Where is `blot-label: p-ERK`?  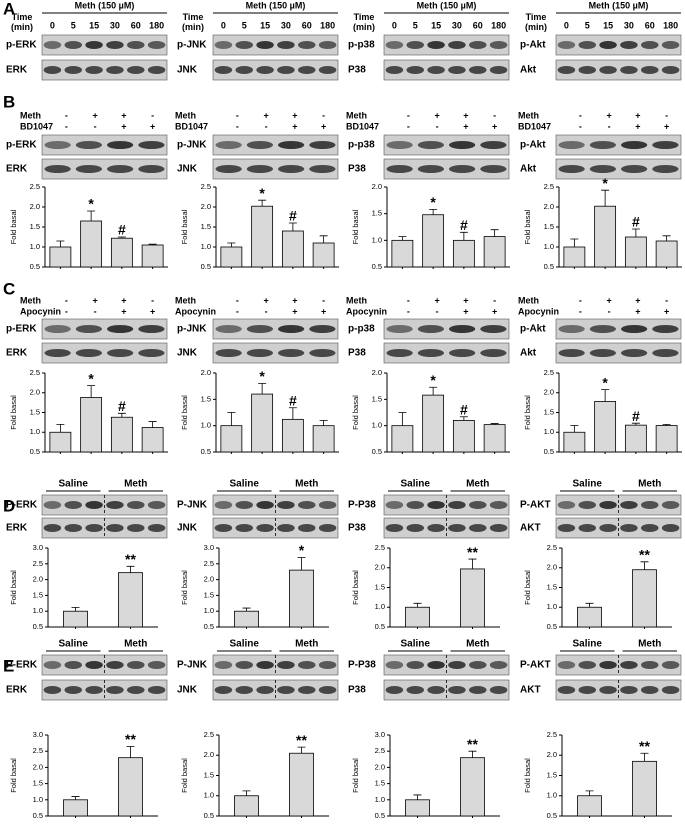 blot-label: p-ERK is located at coordinates (21, 145).